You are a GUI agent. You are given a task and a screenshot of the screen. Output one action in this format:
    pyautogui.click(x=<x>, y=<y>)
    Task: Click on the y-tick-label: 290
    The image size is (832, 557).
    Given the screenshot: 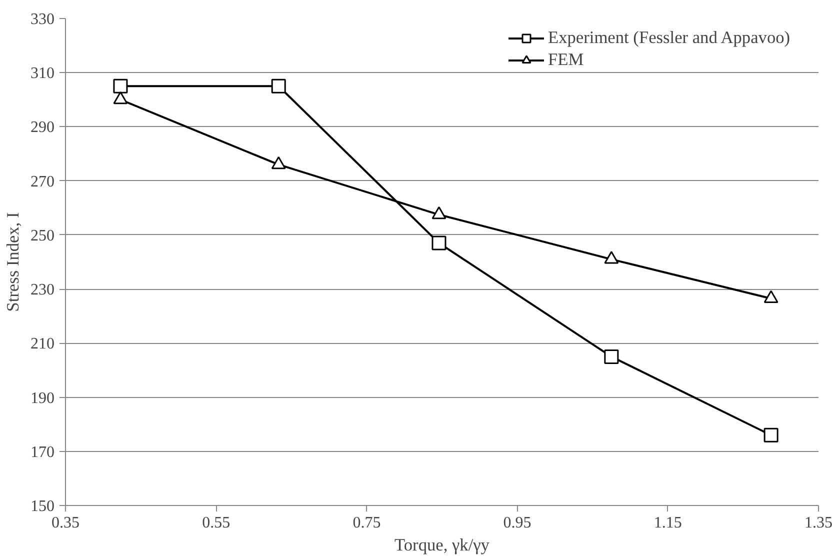 What is the action you would take?
    pyautogui.click(x=42, y=127)
    